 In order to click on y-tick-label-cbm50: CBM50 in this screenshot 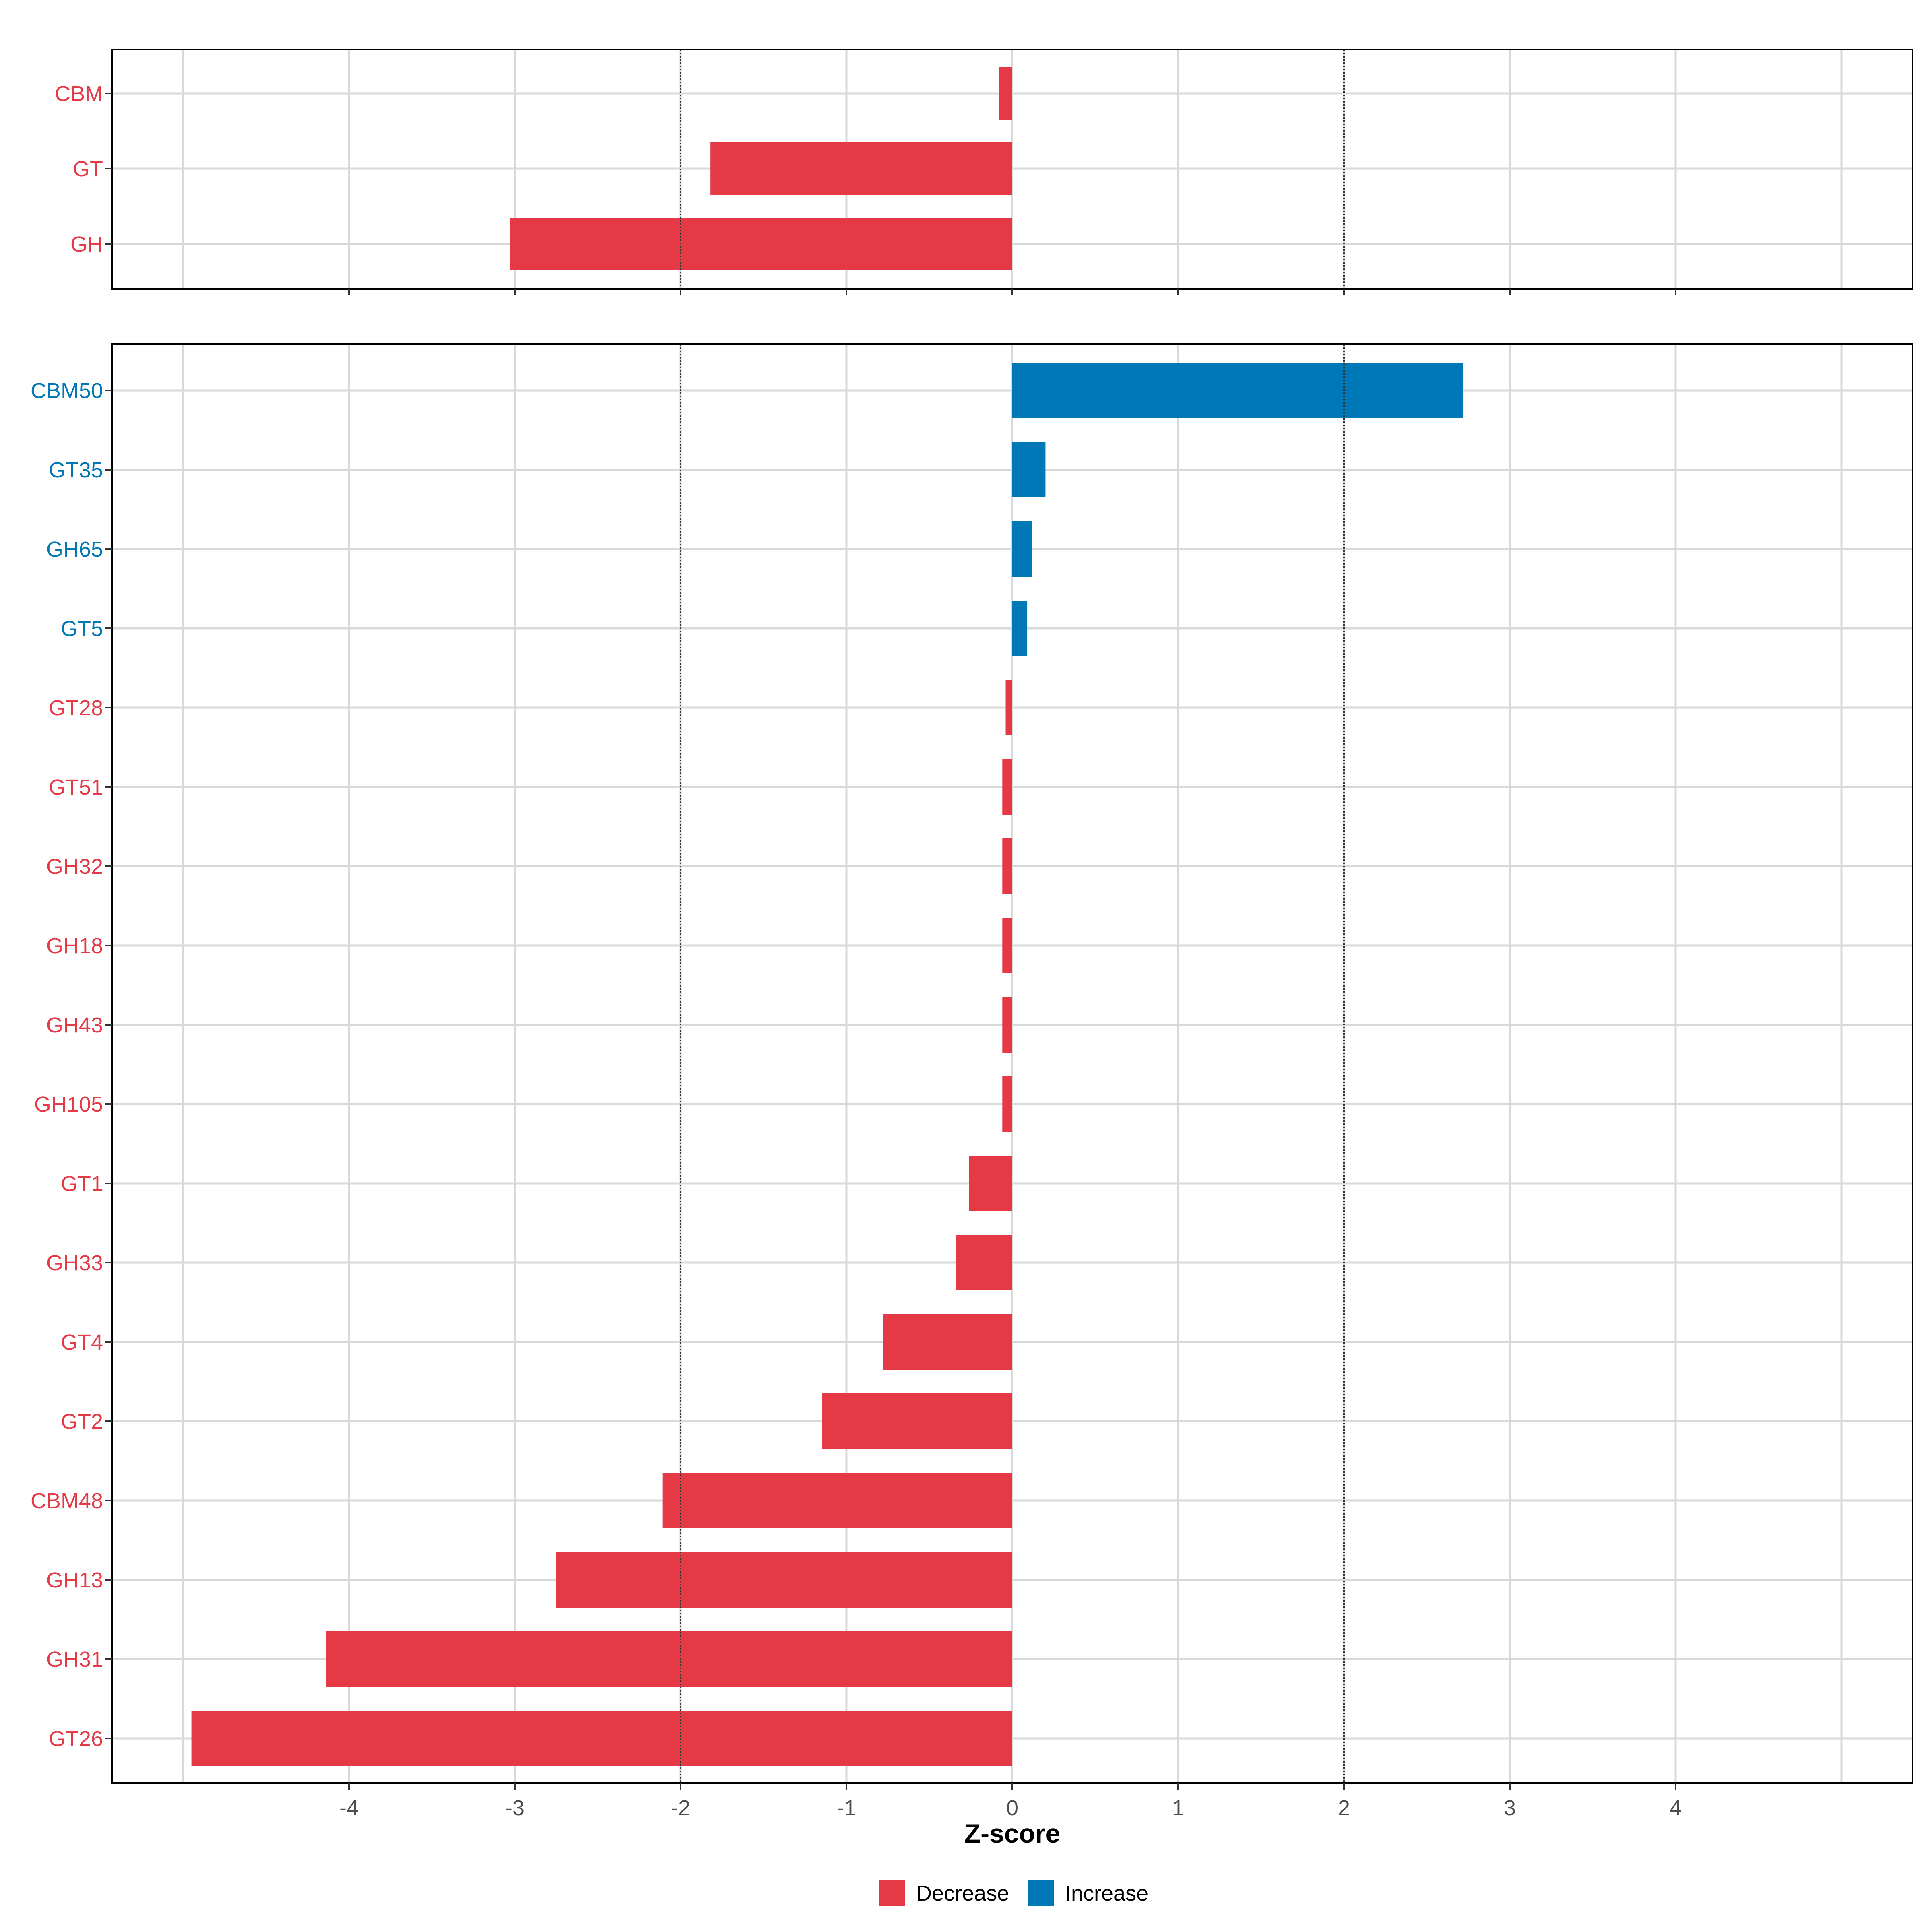, I will do `click(67, 391)`.